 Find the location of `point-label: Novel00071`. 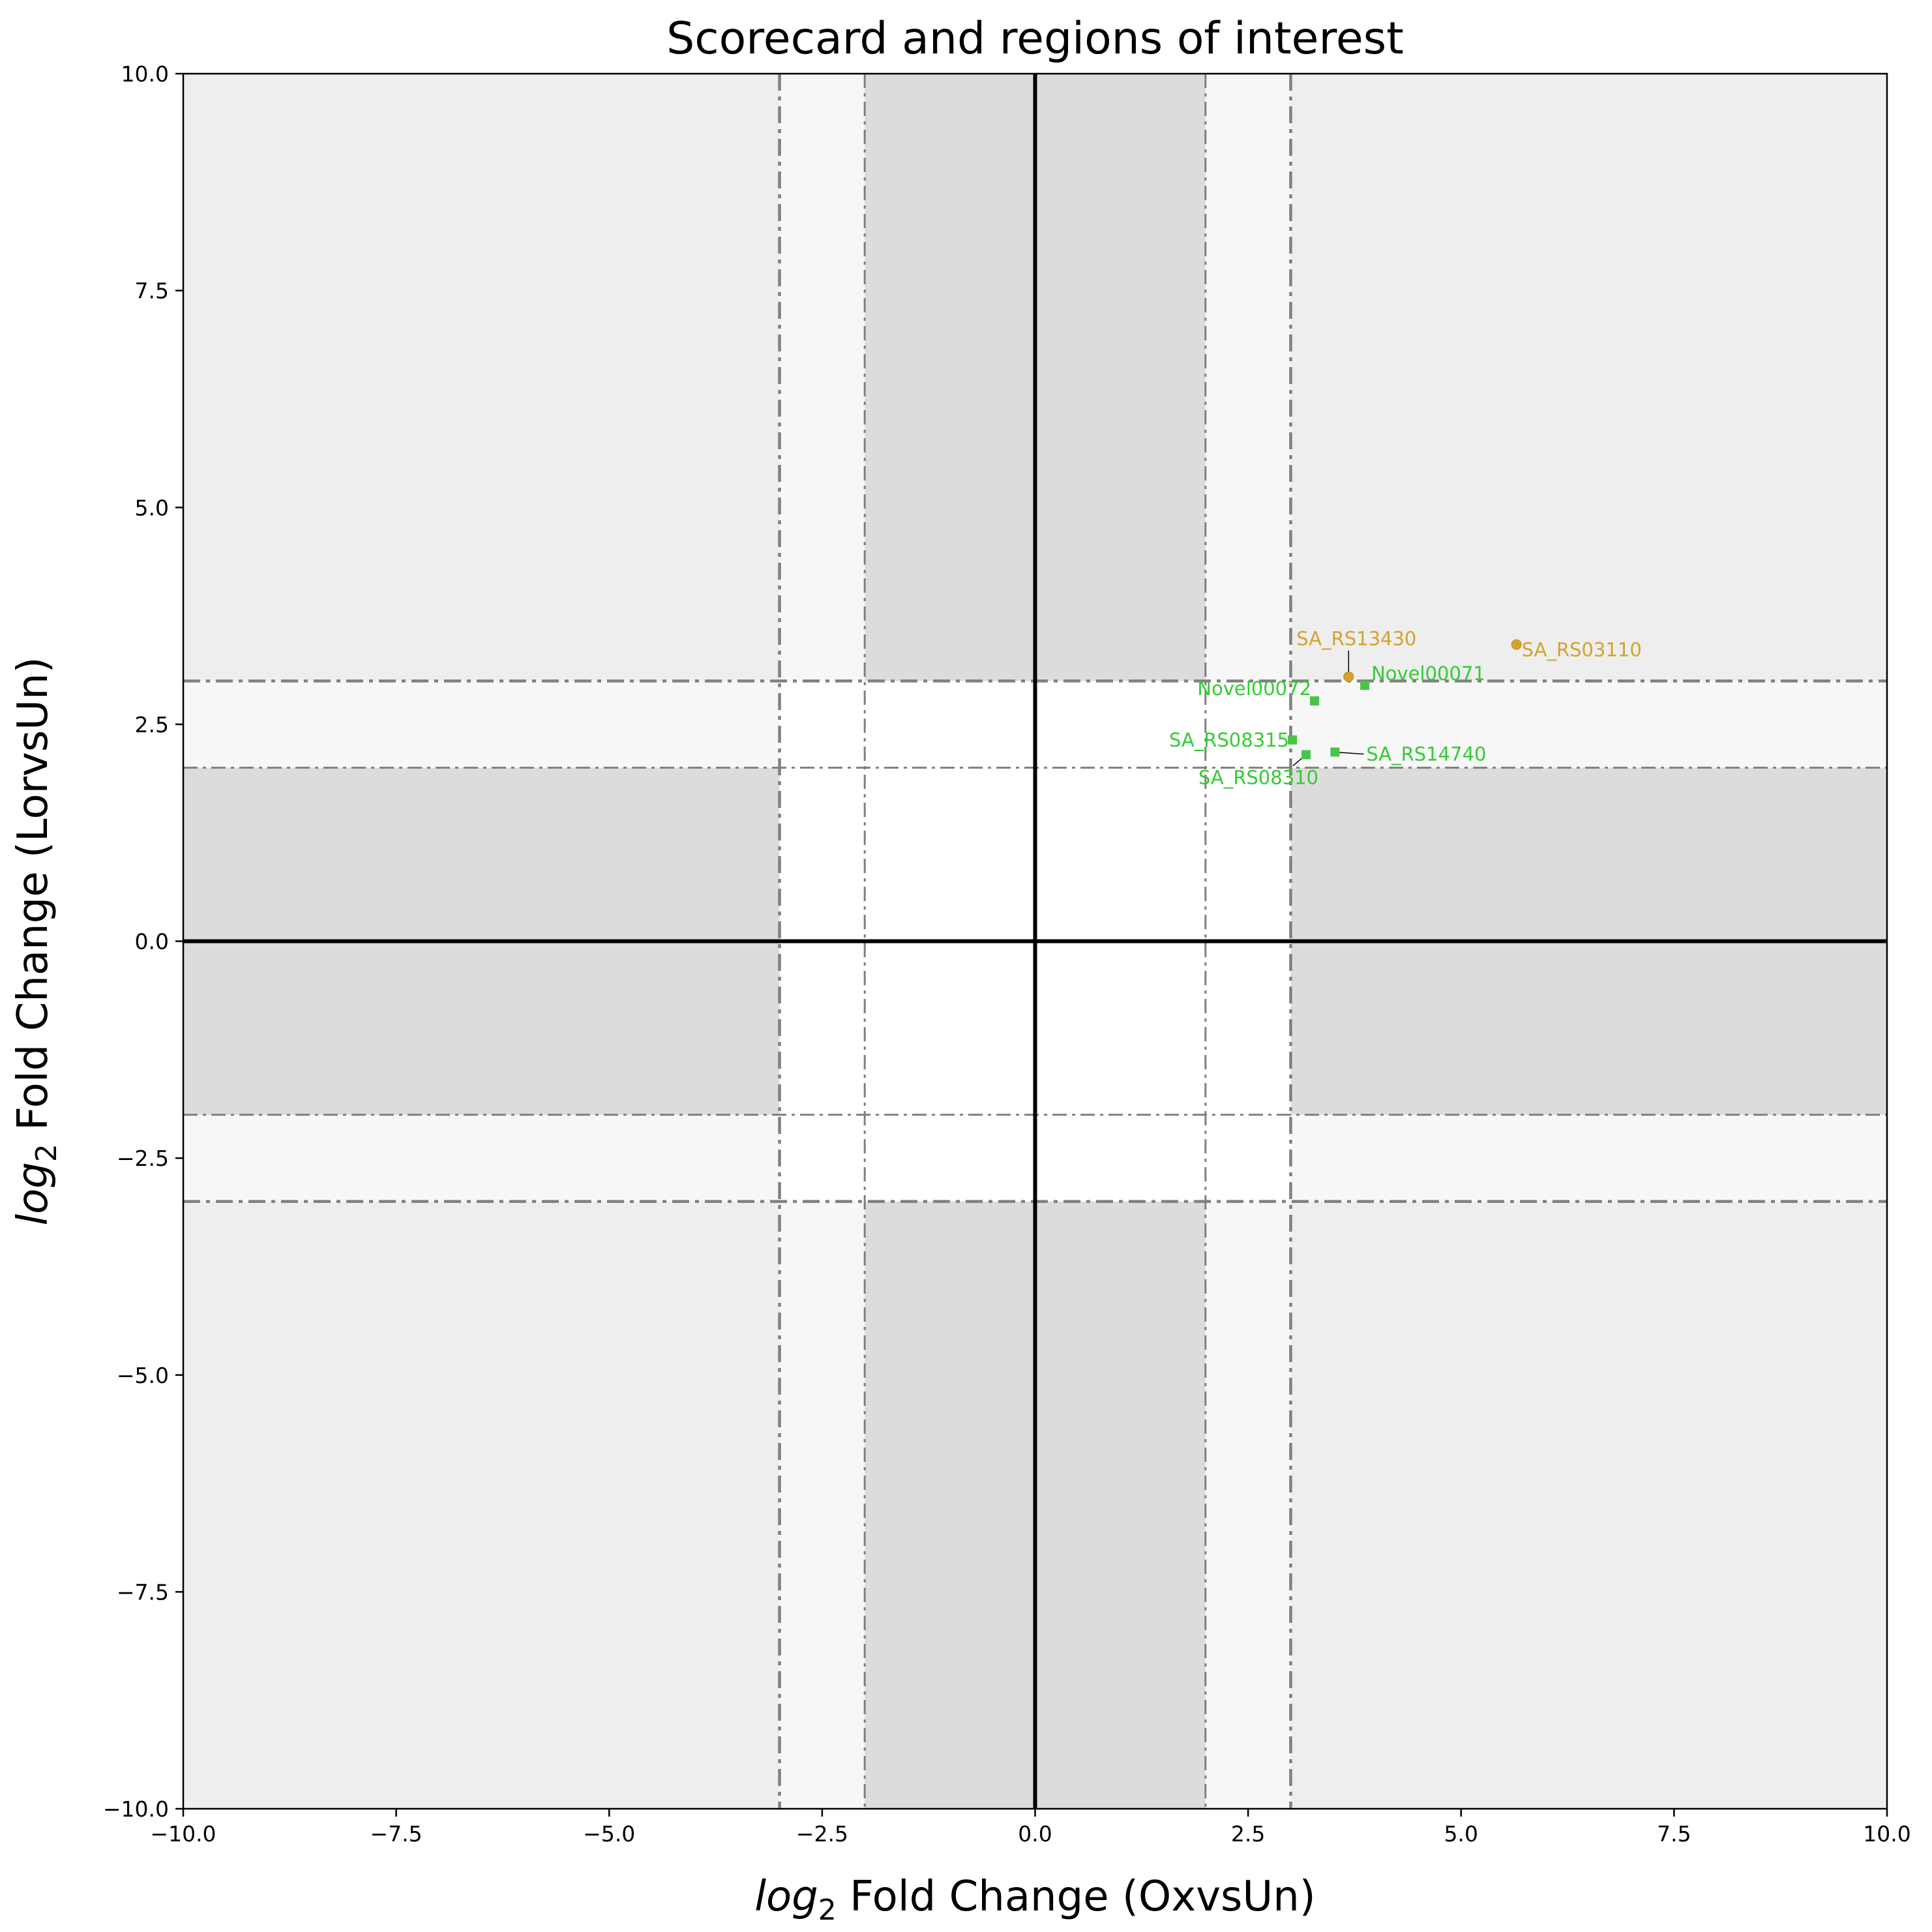

point-label: Novel00071 is located at coordinates (1428, 673).